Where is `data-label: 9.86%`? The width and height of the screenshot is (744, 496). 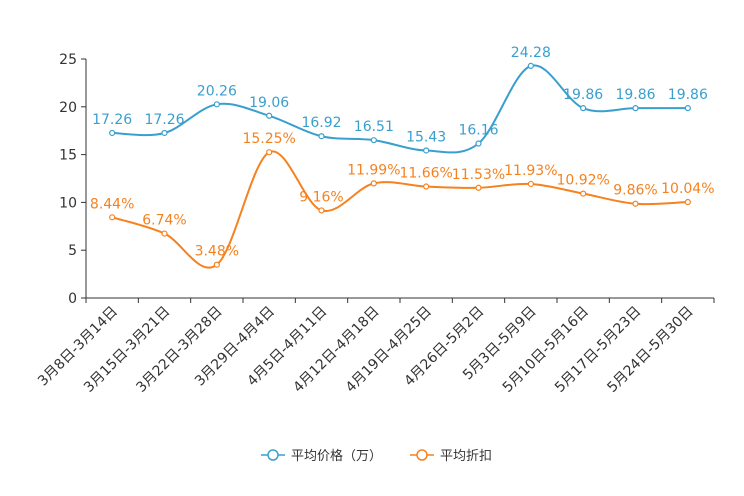 data-label: 9.86% is located at coordinates (635, 191).